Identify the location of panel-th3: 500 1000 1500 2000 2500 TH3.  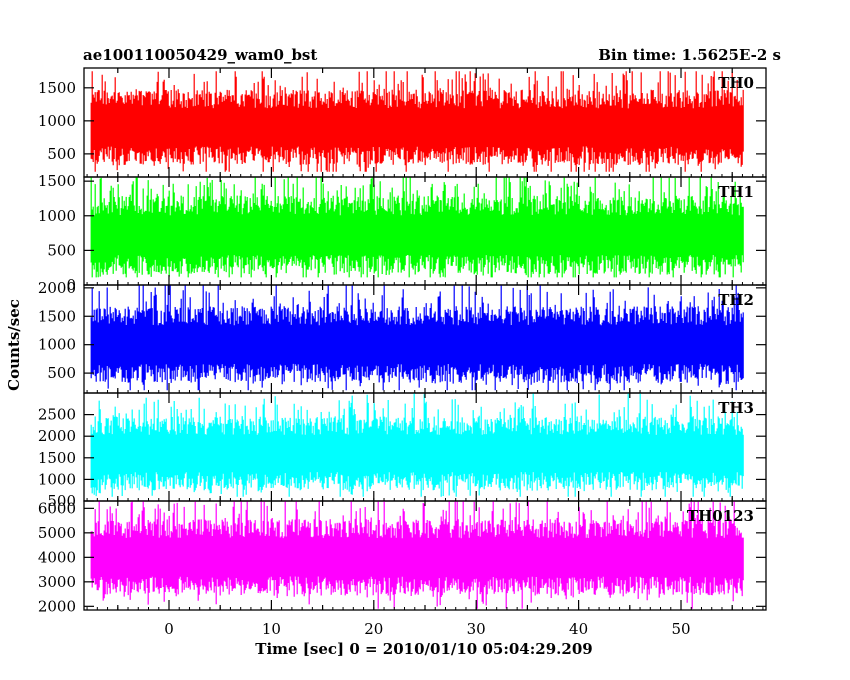
(402, 451).